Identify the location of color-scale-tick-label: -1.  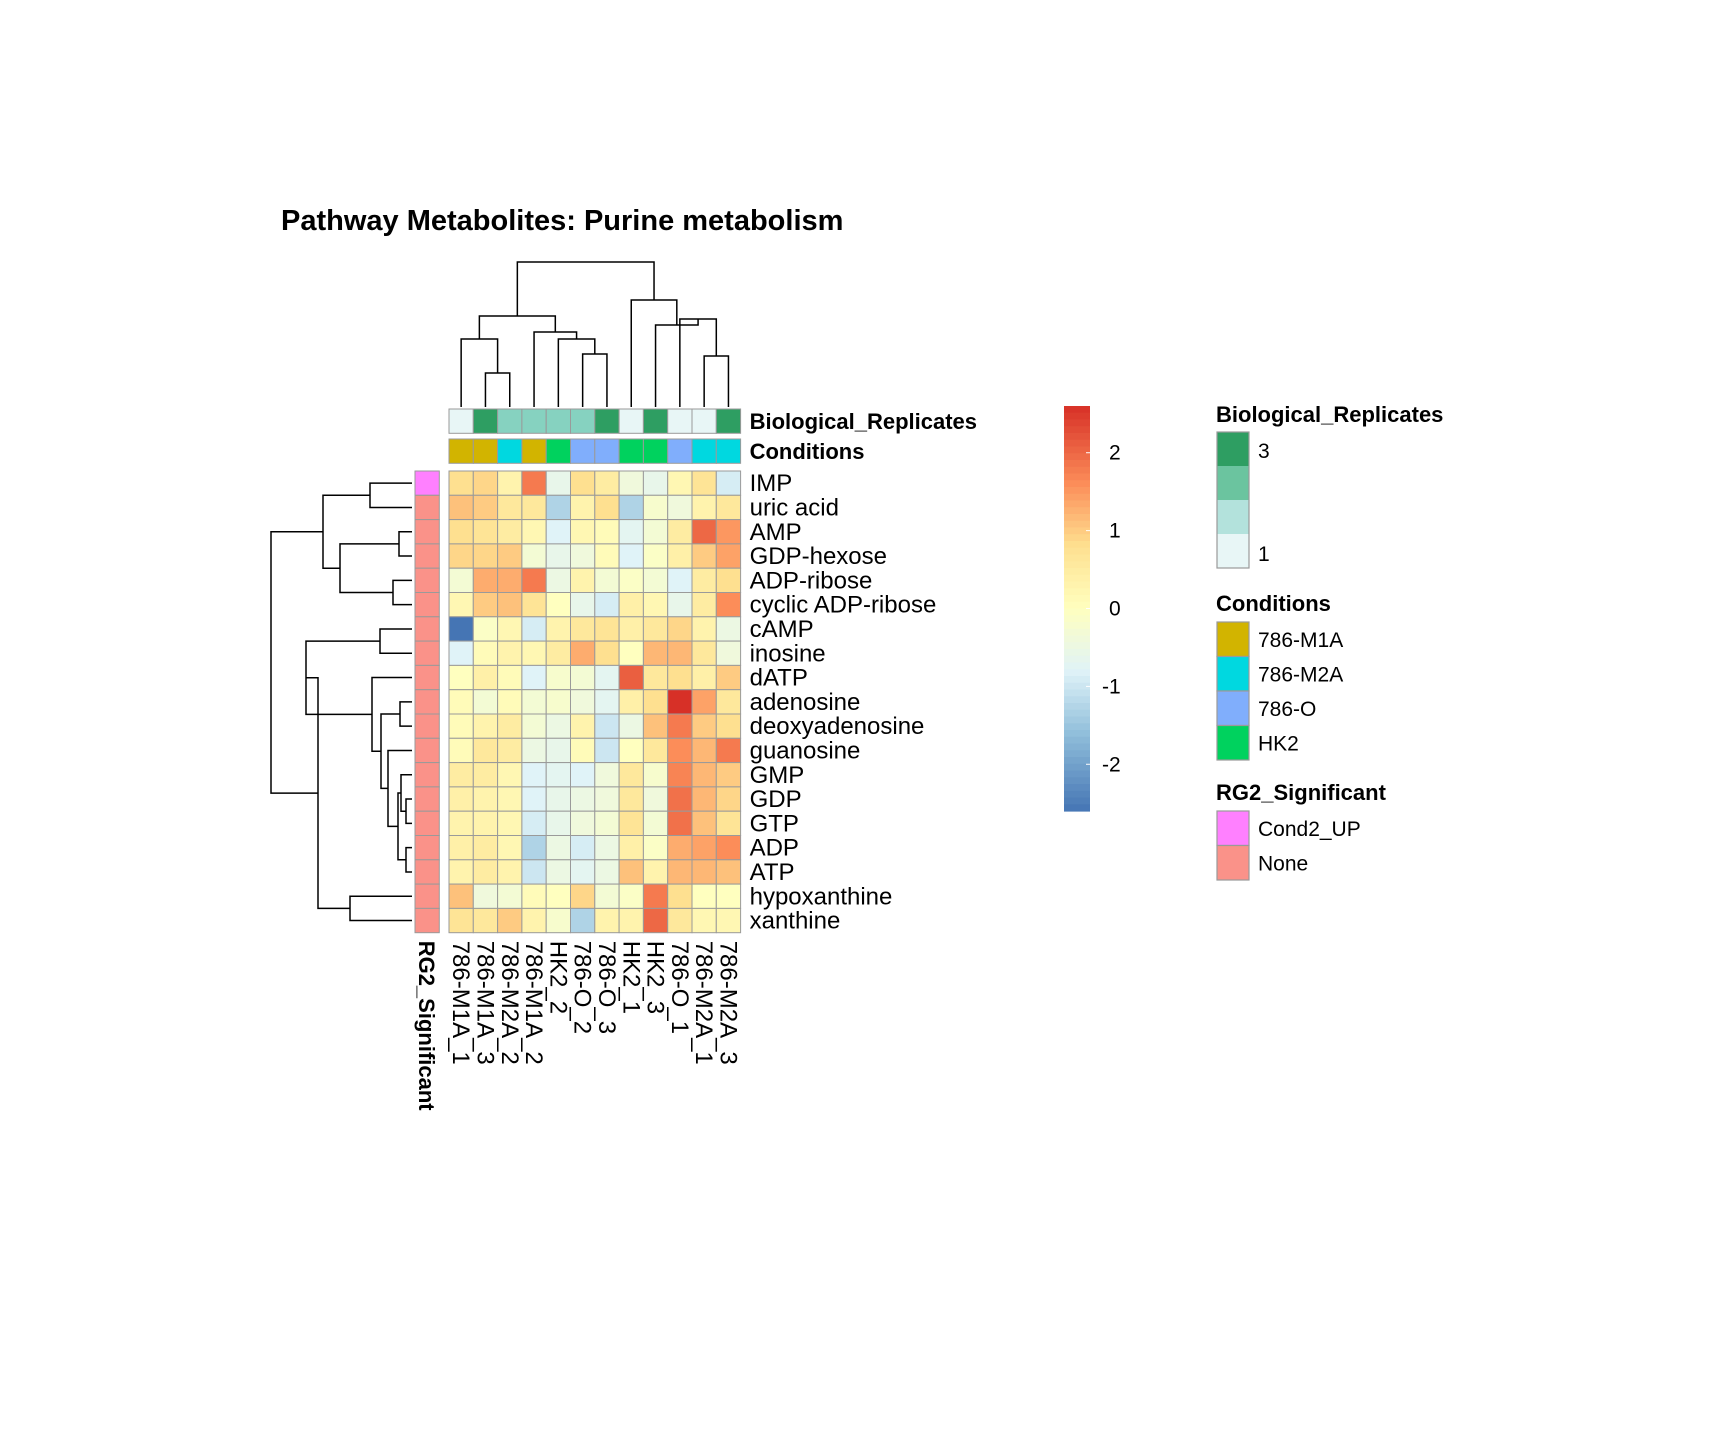
(1111, 686).